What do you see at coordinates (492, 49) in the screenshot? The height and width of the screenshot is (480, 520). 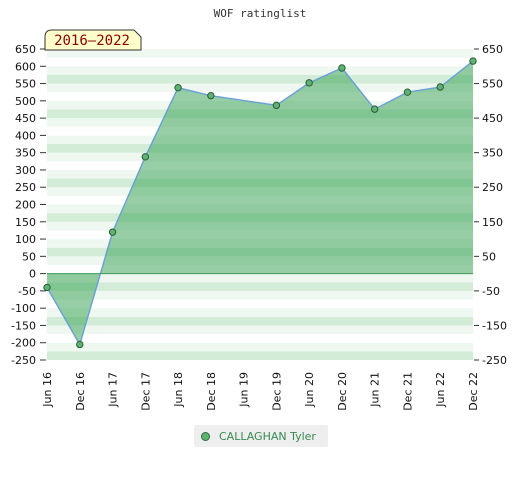 I see `y-tick-label-right: 650` at bounding box center [492, 49].